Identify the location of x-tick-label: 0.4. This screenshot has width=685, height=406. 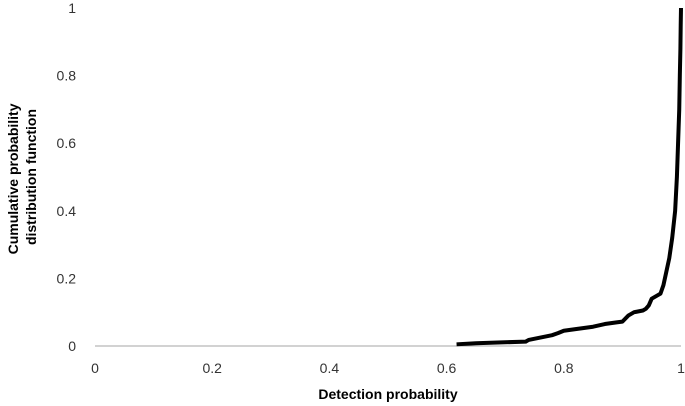
(330, 368).